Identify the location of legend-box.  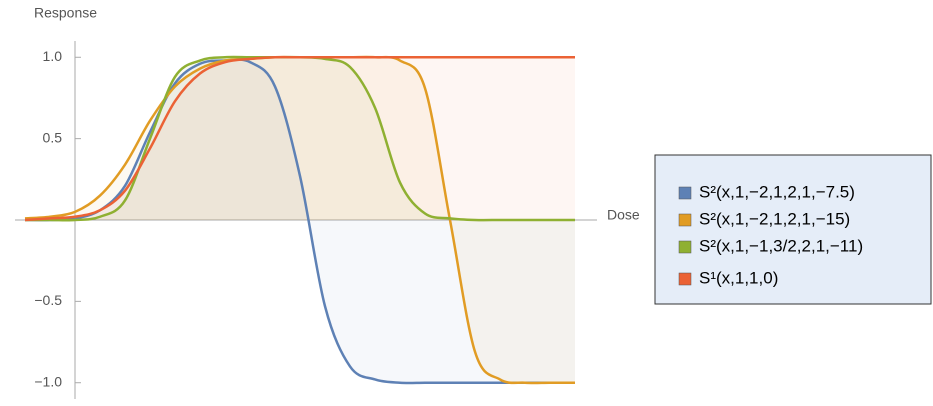
(793, 229).